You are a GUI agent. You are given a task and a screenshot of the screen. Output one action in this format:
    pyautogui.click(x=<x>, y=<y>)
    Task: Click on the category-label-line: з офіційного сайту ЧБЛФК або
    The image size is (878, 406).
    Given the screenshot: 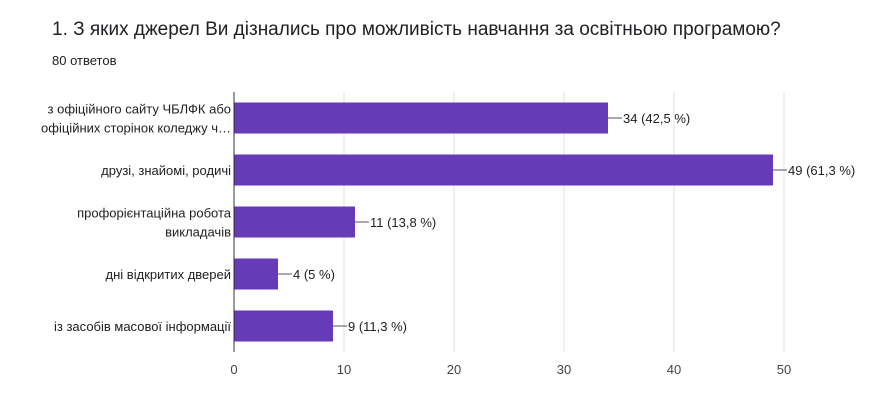 What is the action you would take?
    pyautogui.click(x=139, y=109)
    